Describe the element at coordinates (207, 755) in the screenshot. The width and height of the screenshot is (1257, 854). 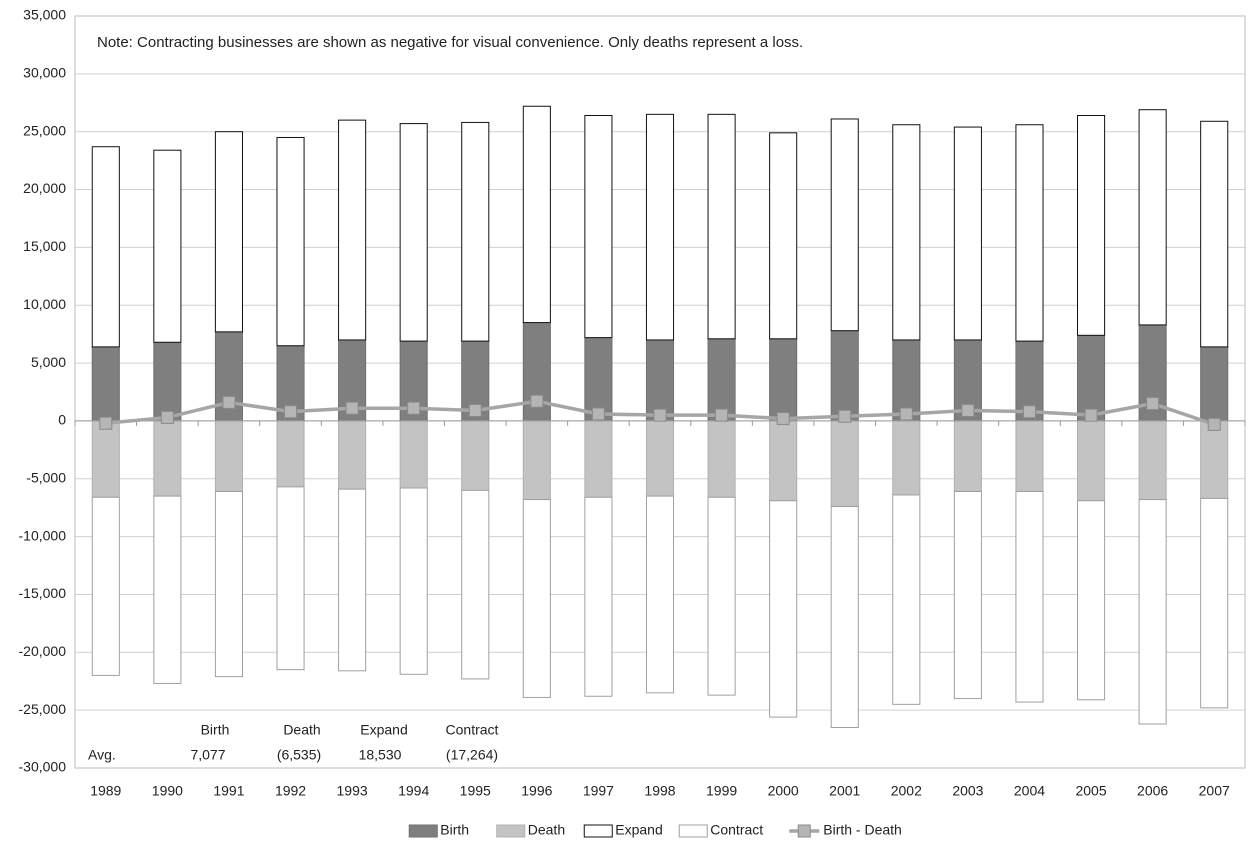
I see `avg-value: 7,077` at that location.